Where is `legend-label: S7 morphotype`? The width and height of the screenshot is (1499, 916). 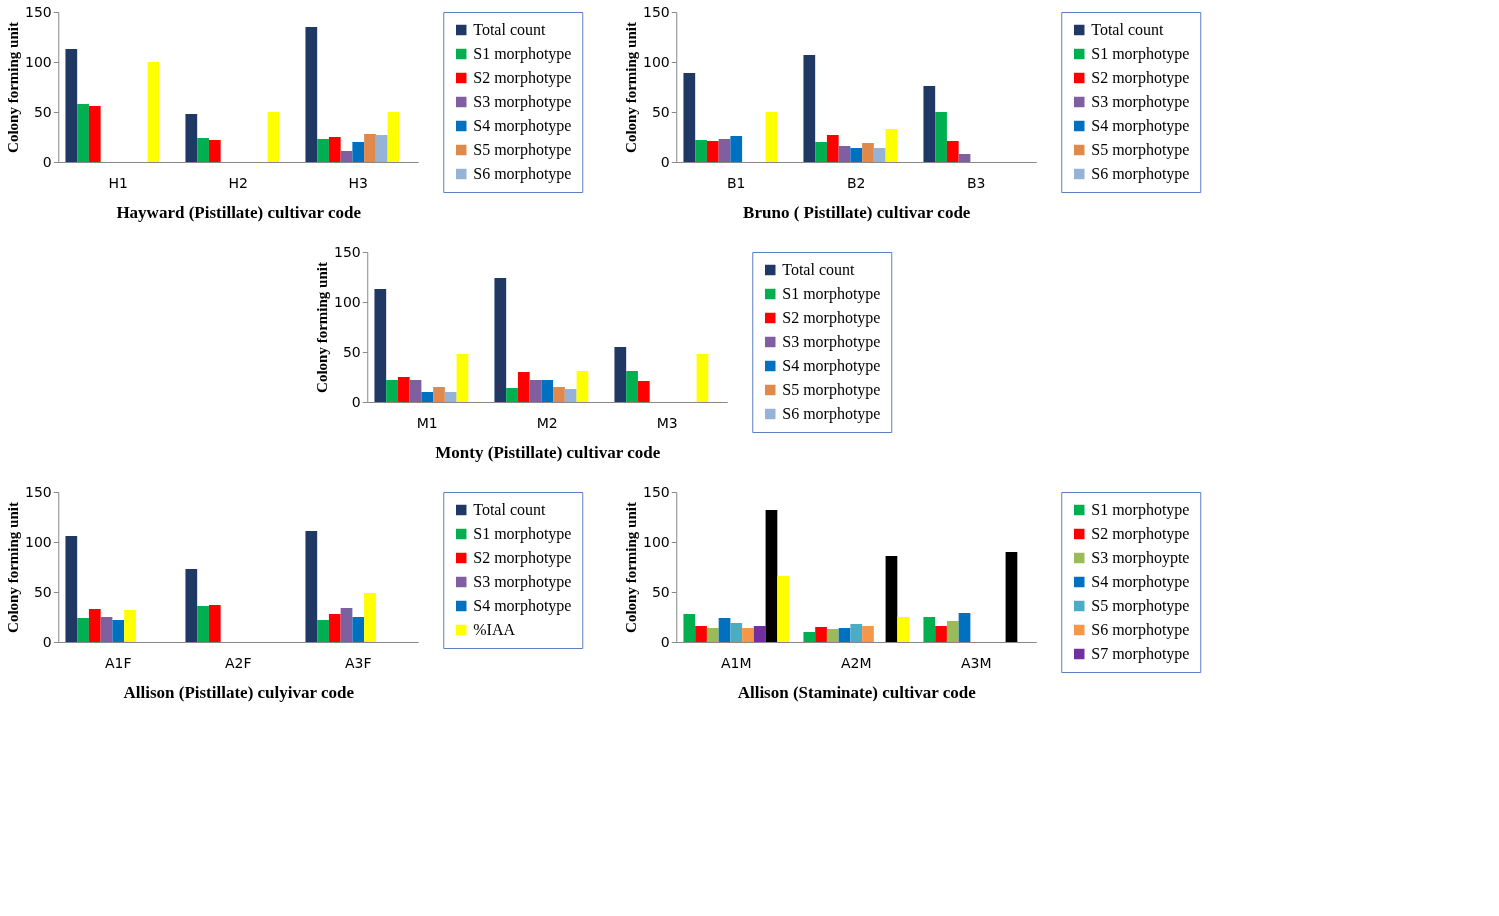
legend-label: S7 morphotype is located at coordinates (1140, 654).